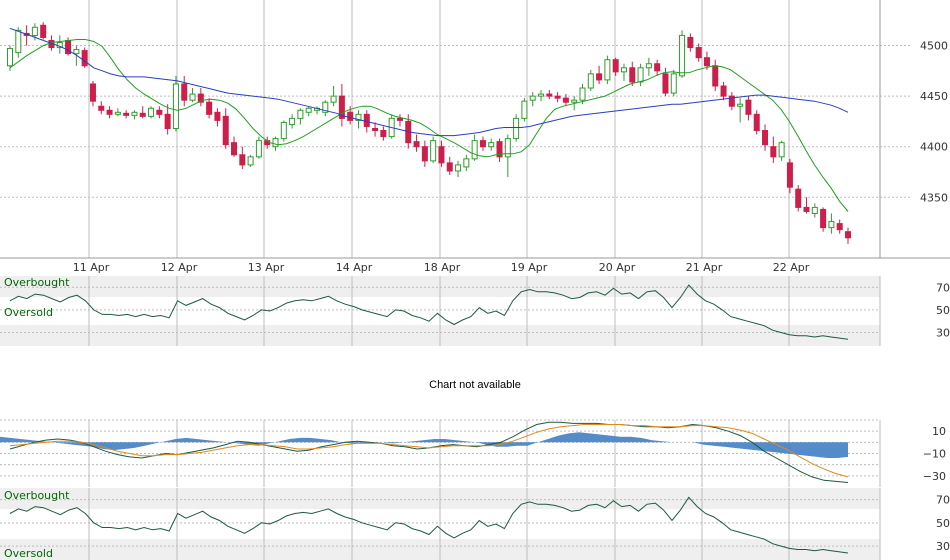  Describe the element at coordinates (943, 546) in the screenshot. I see `osc-y-tick-0: 30` at that location.